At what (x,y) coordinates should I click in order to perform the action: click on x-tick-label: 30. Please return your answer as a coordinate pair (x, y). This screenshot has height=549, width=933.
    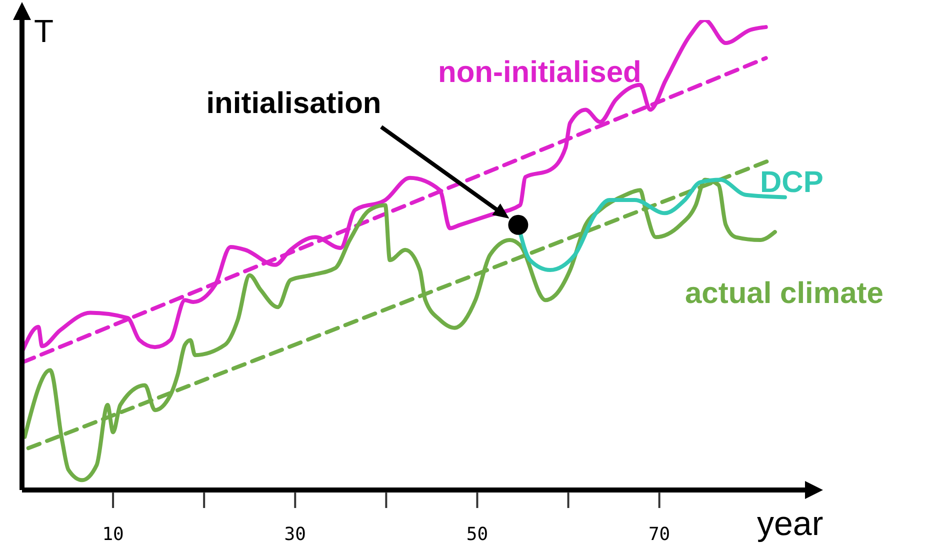
    Looking at the image, I should click on (295, 534).